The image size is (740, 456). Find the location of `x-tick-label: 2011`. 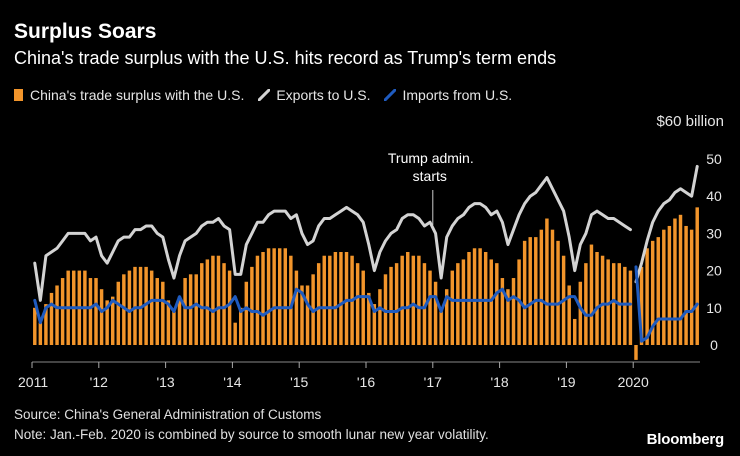

x-tick-label: 2011 is located at coordinates (33, 382).